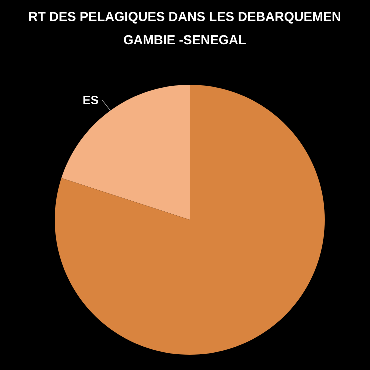 The width and height of the screenshot is (370, 370). Describe the element at coordinates (185, 40) in the screenshot. I see `chart-subtitle: GAMBIE -SENEGAL` at that location.